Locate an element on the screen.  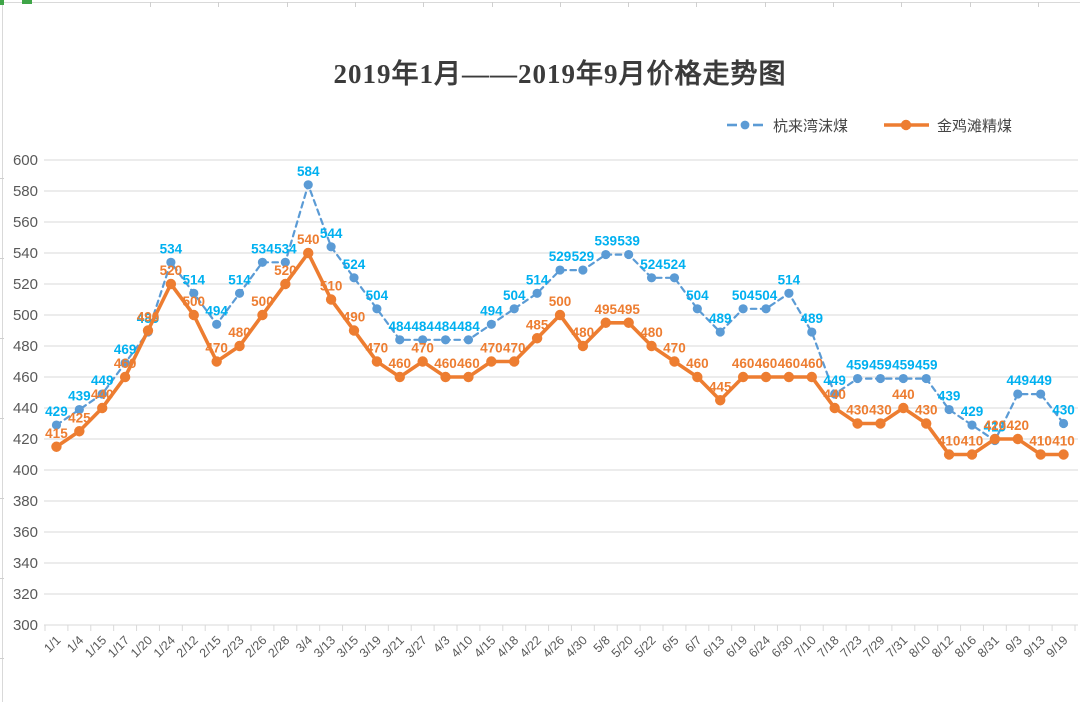
legend-item-hanglaiwan: 杭来湾沫煤 is located at coordinates (787, 125).